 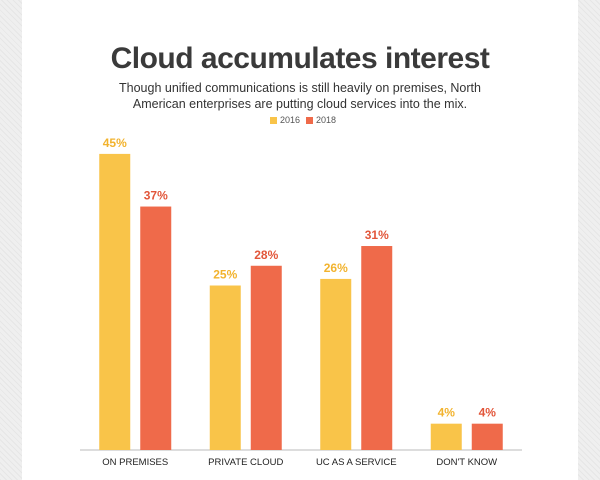 What do you see at coordinates (225, 275) in the screenshot?
I see `data-label: 25%` at bounding box center [225, 275].